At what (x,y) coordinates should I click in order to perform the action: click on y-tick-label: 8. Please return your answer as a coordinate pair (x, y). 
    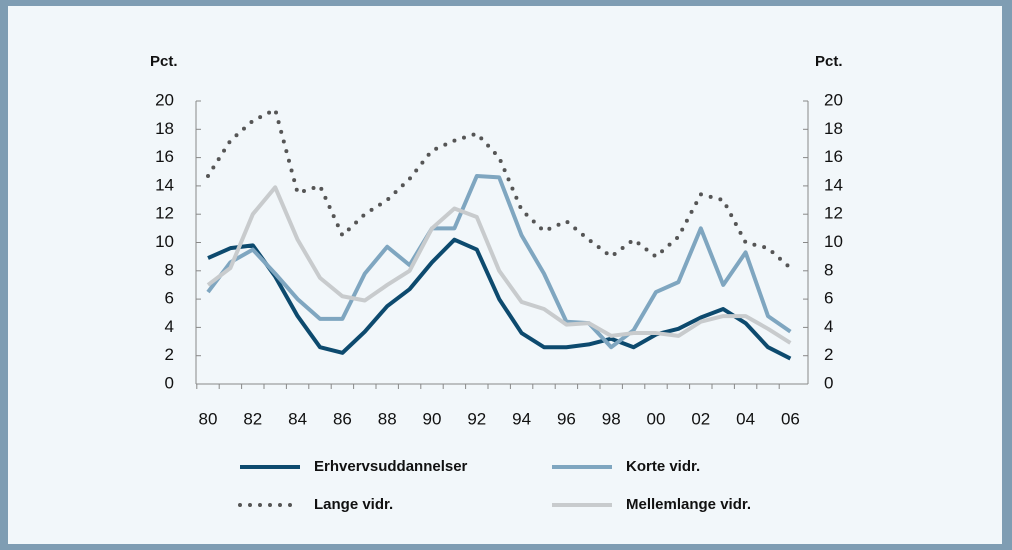
    Looking at the image, I should click on (169, 269).